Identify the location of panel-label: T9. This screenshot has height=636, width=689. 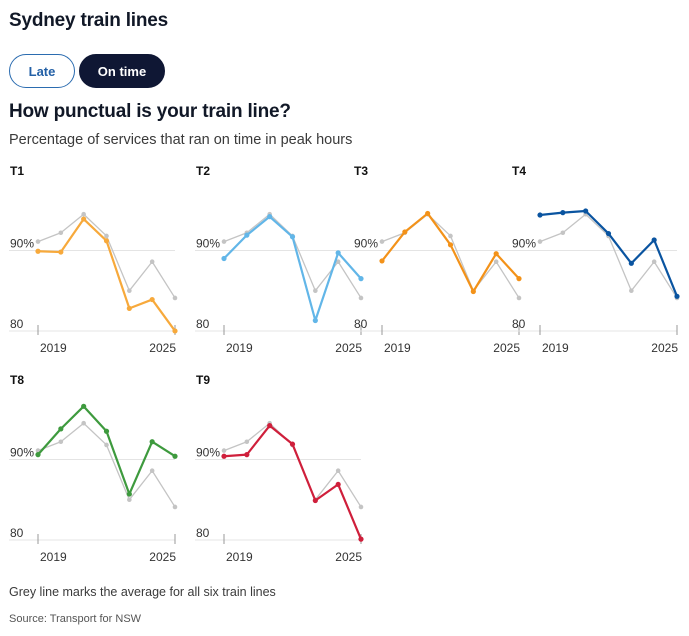
(203, 380).